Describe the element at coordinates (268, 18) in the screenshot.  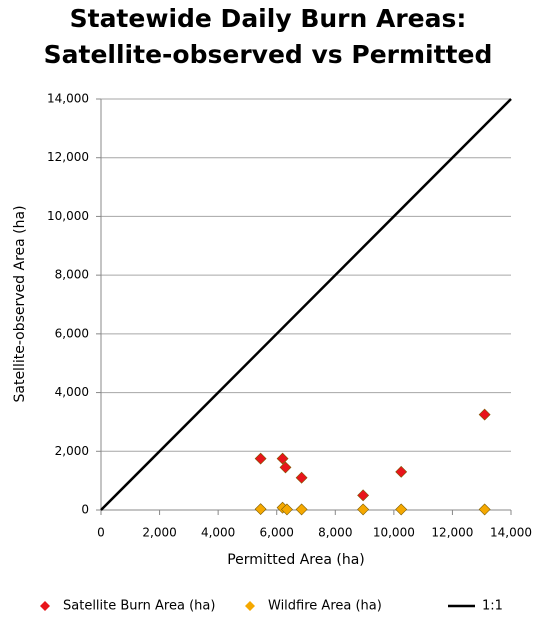
I see `chart-title: Statewide Daily Burn Areas:` at that location.